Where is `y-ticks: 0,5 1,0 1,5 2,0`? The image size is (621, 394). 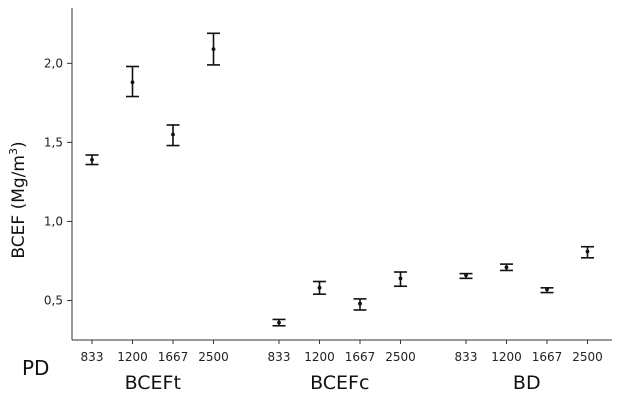 y-ticks: 0,5 1,0 1,5 2,0 is located at coordinates (58, 181).